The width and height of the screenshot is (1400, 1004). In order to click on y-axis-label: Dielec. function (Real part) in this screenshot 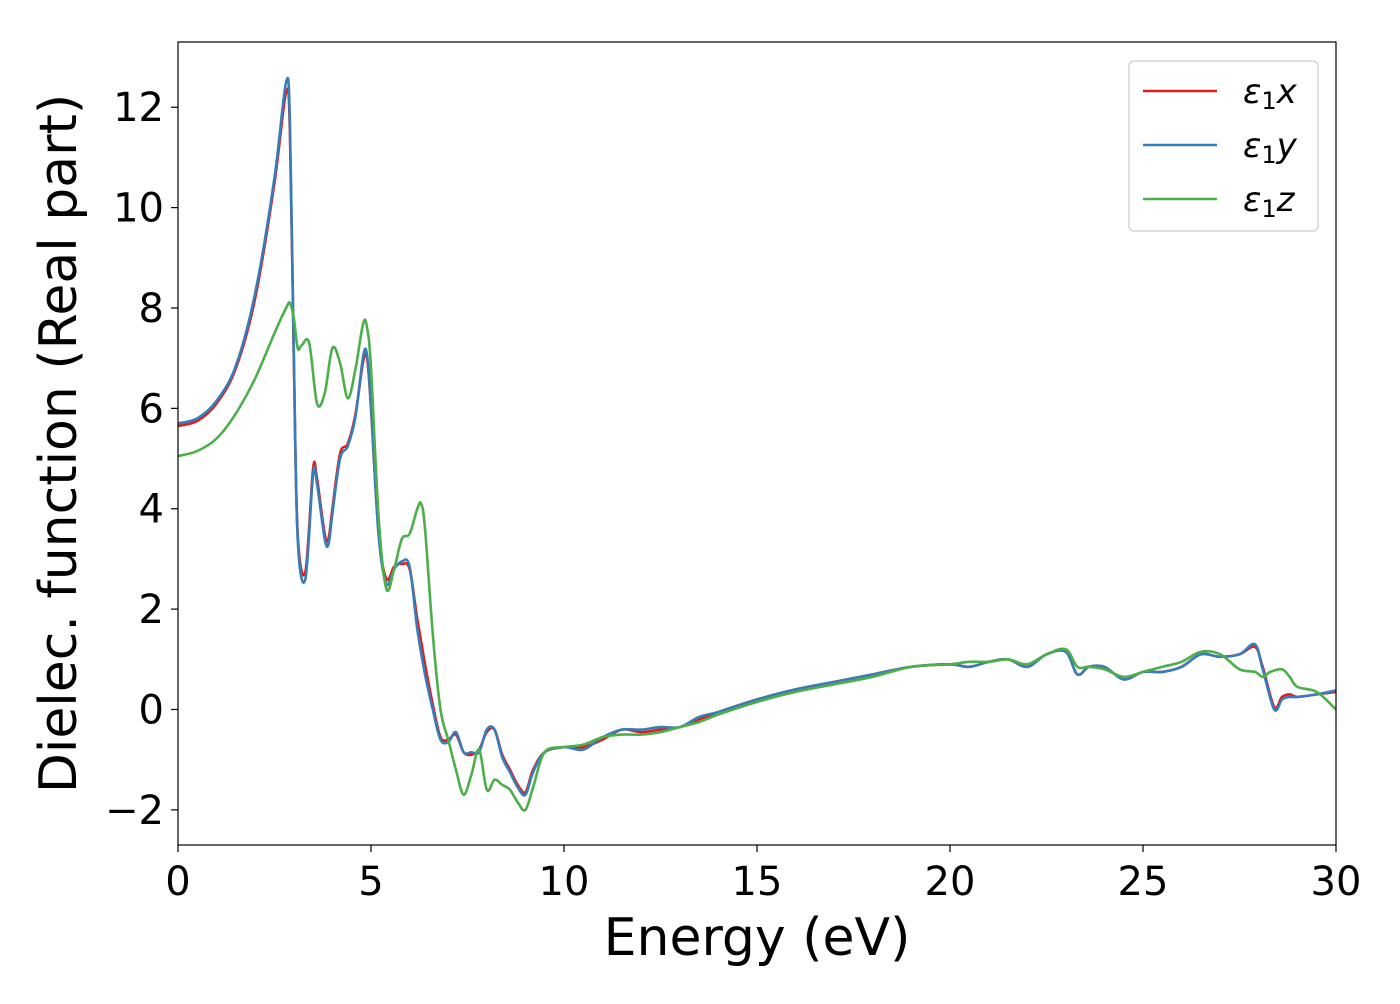, I will do `click(59, 443)`.